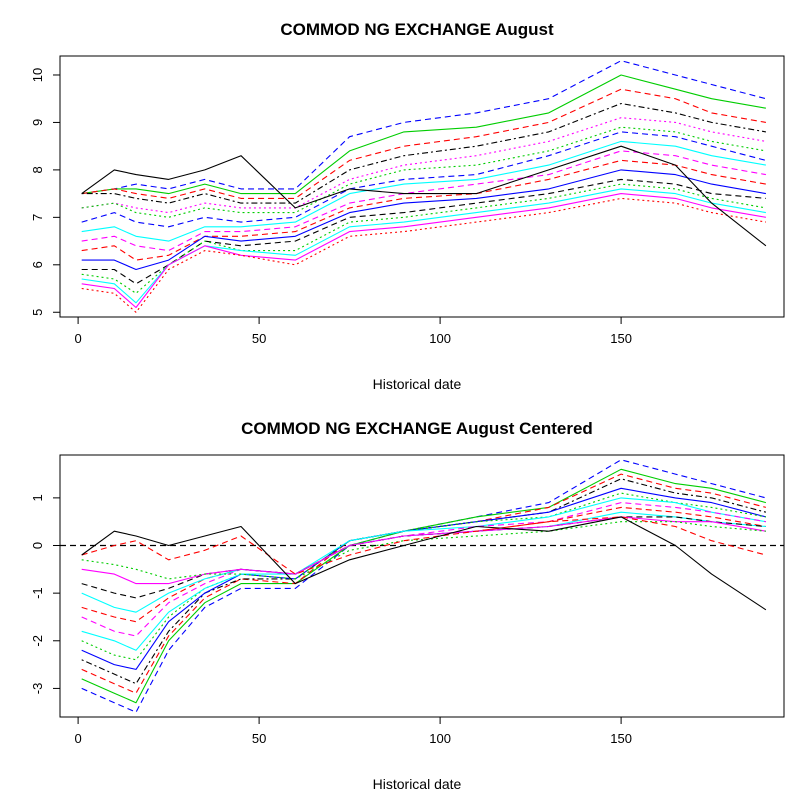 This screenshot has width=800, height=805. What do you see at coordinates (417, 428) in the screenshot?
I see `chart-title: COMMOD NG EXCHANGE August Centered` at bounding box center [417, 428].